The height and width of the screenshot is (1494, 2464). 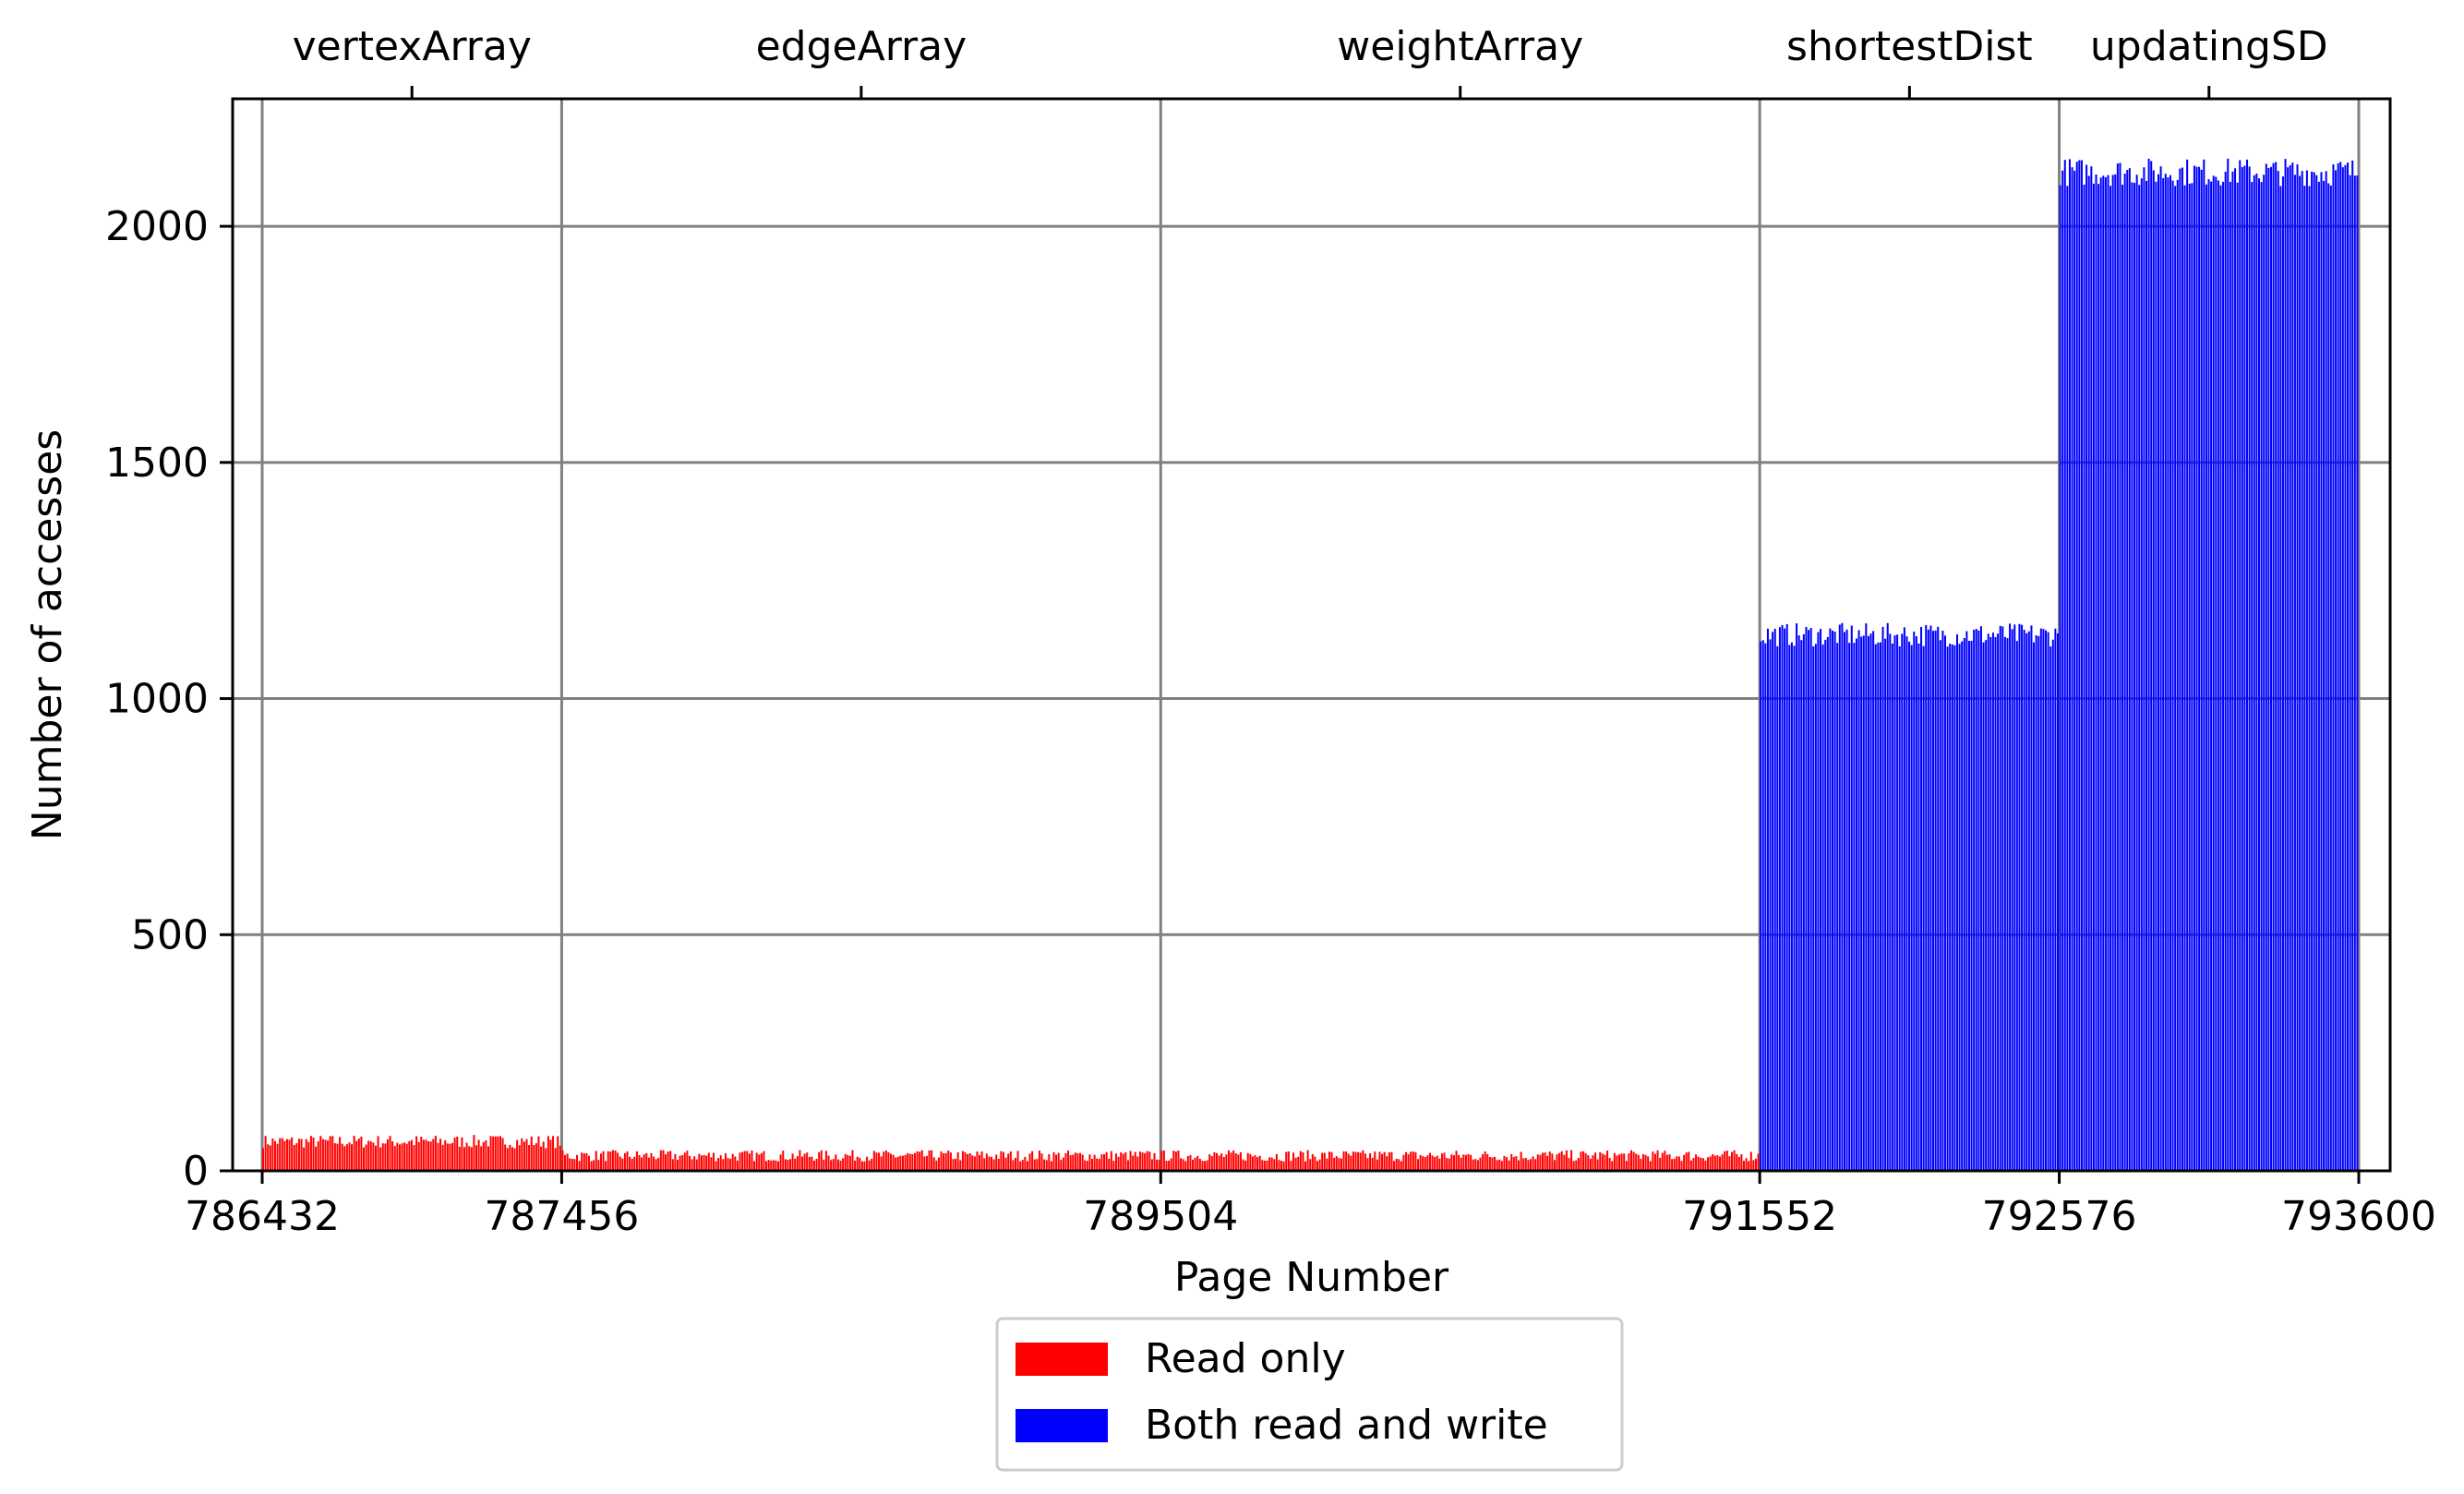 What do you see at coordinates (1309, 1394) in the screenshot?
I see `legend: Read only Both read and write` at bounding box center [1309, 1394].